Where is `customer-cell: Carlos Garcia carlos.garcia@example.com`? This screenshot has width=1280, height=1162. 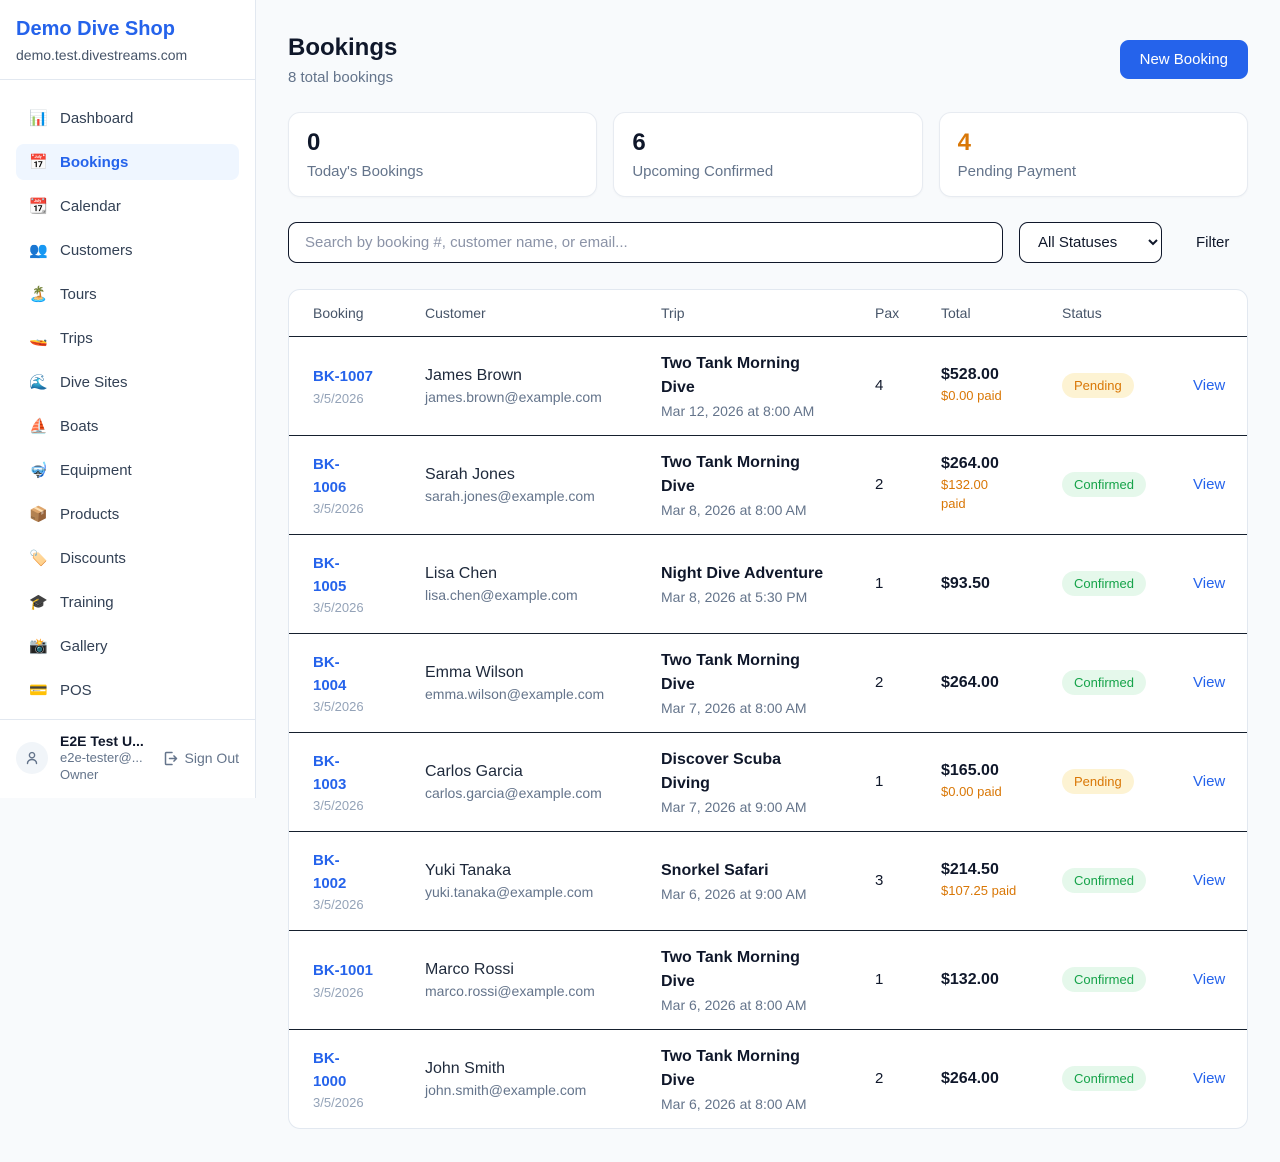 customer-cell: Carlos Garcia carlos.garcia@example.com is located at coordinates (543, 782).